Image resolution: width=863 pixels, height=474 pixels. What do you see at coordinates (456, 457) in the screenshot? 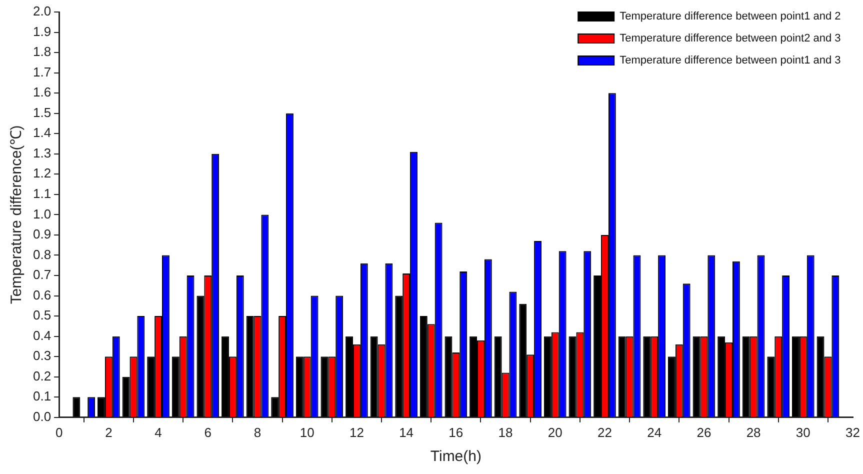
I see `x-axis-title: Time(h)` at bounding box center [456, 457].